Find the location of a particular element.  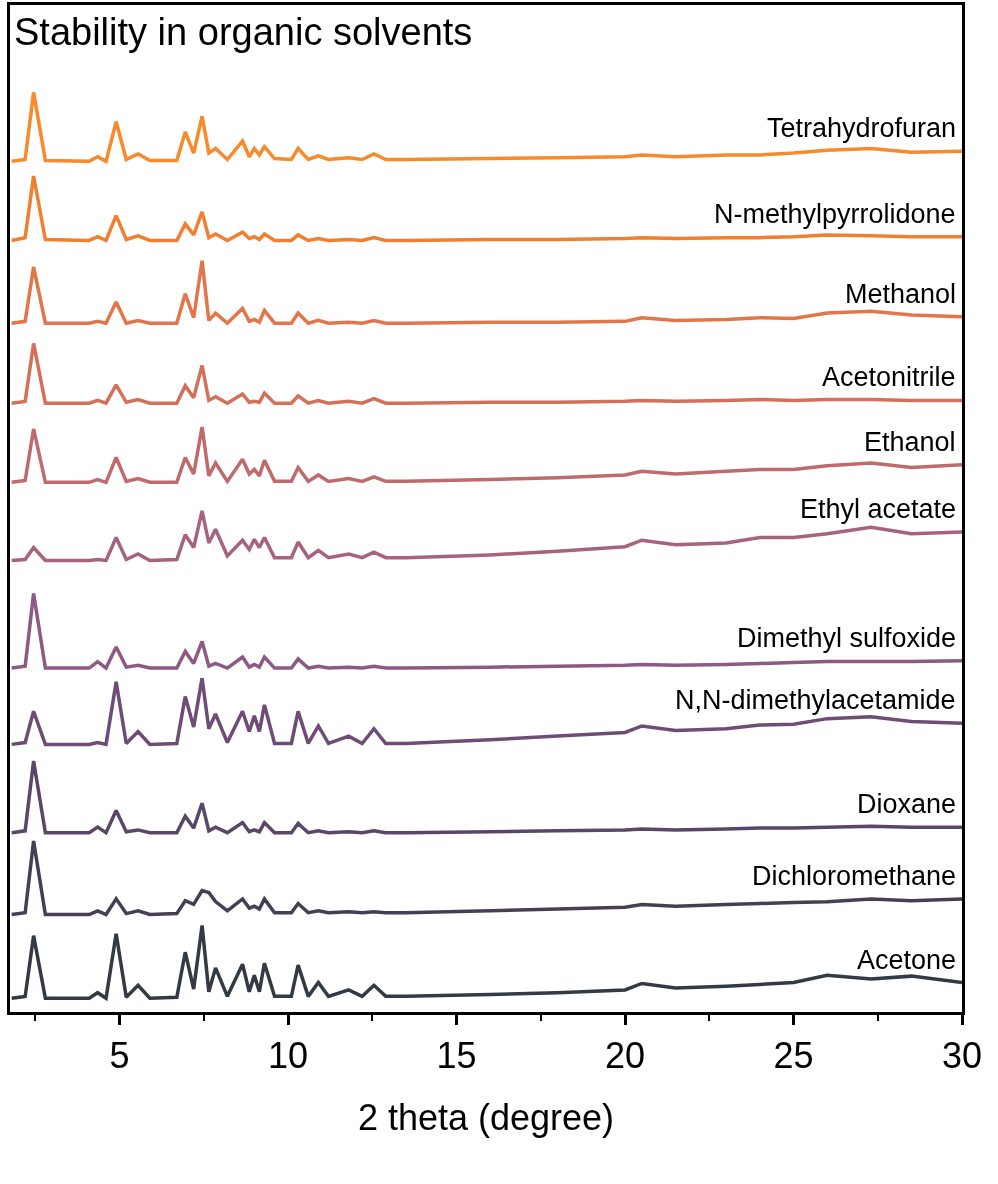

series-label: Dimethyl sulfoxide is located at coordinates (847, 638).